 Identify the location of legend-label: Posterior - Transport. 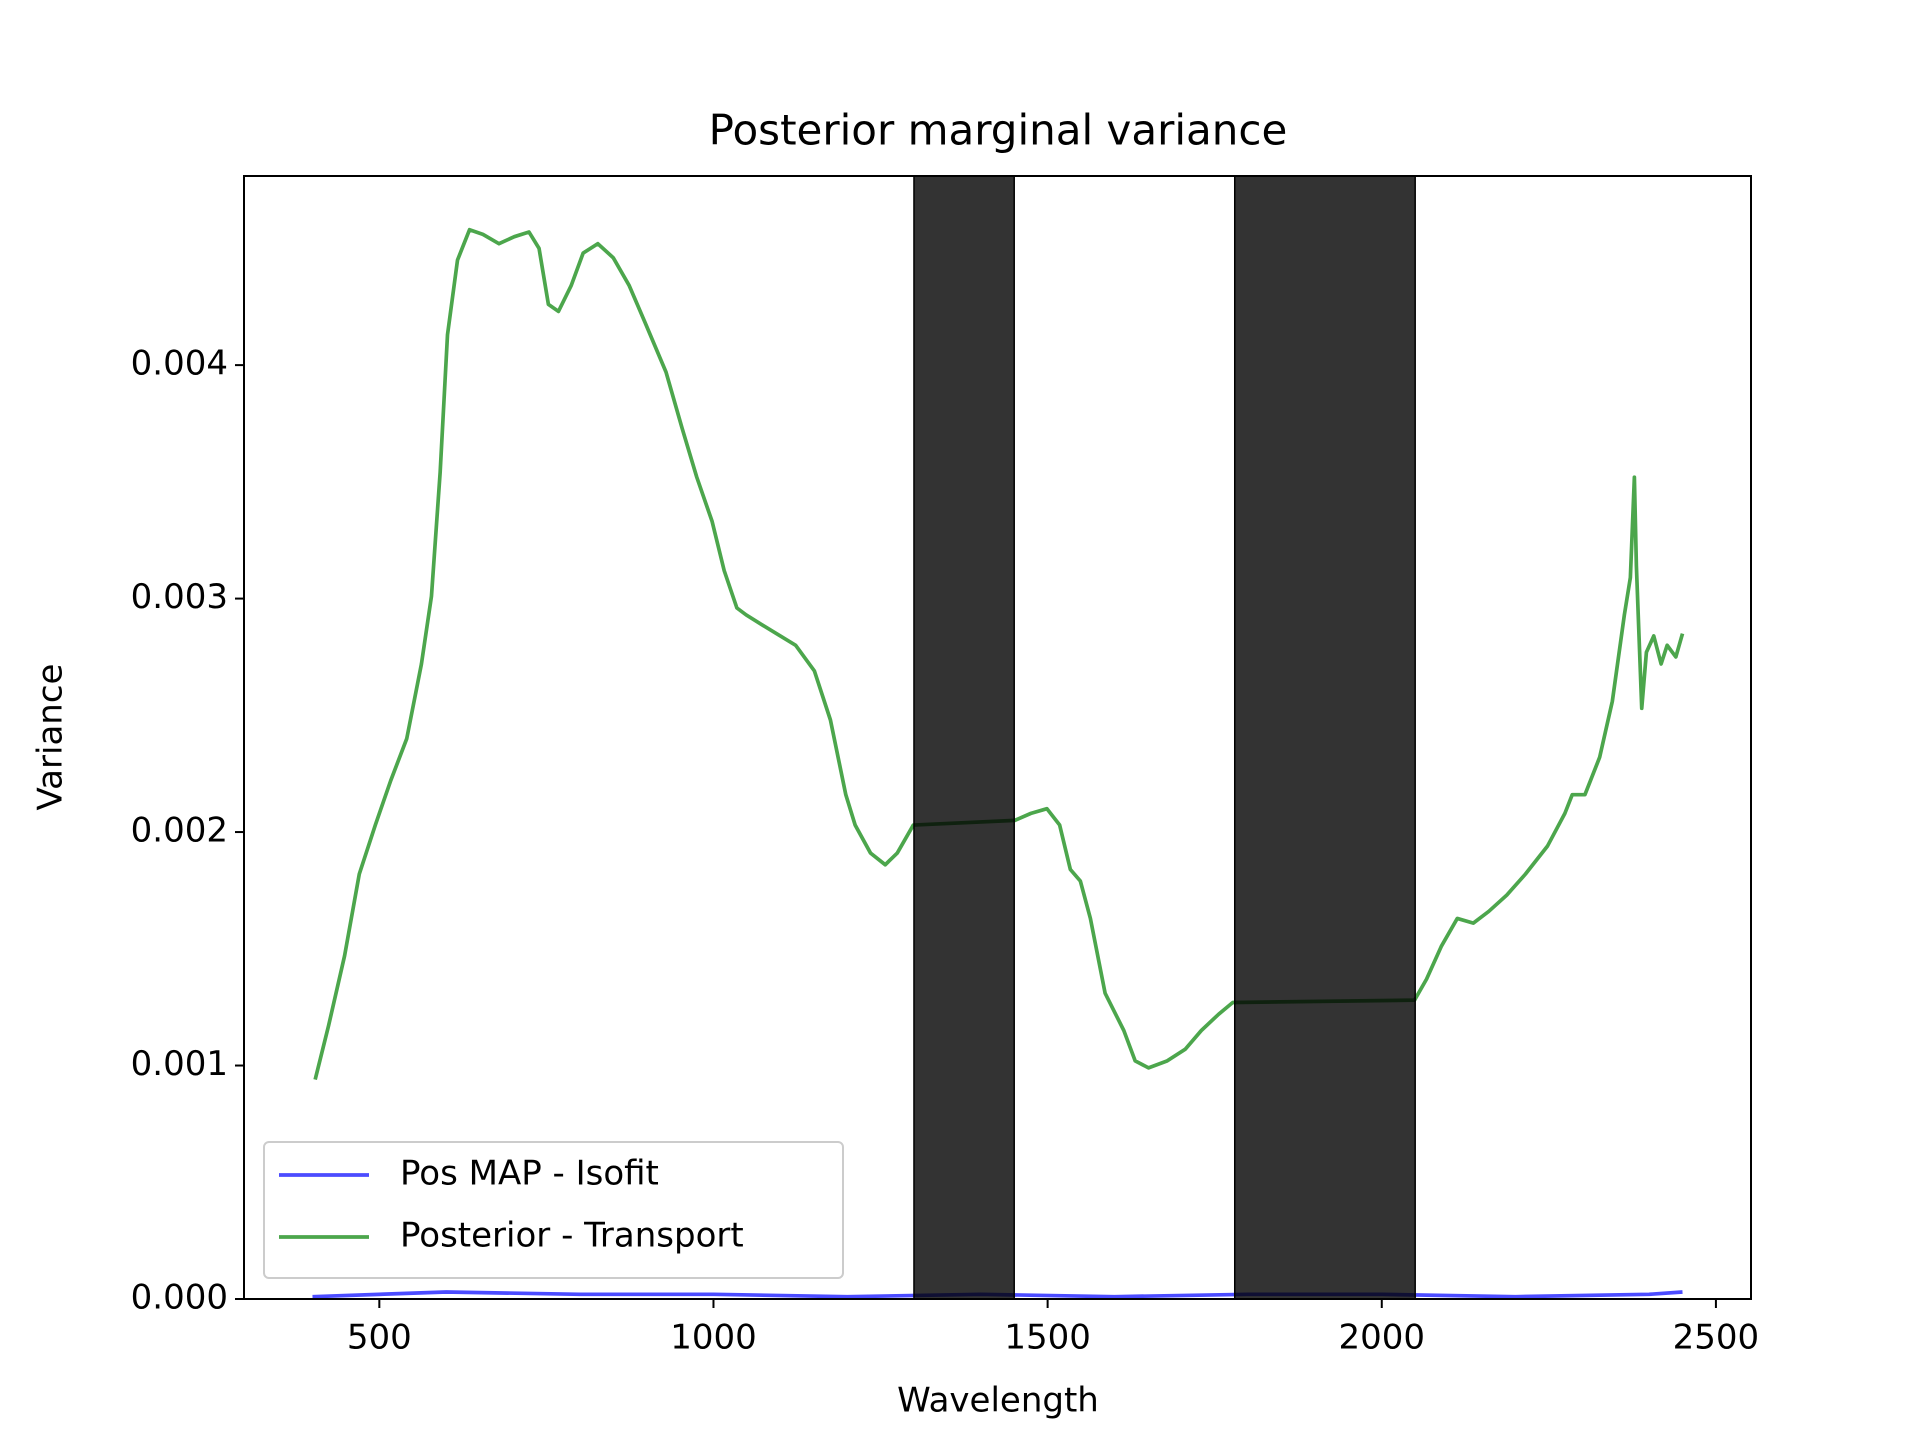
(572, 1236).